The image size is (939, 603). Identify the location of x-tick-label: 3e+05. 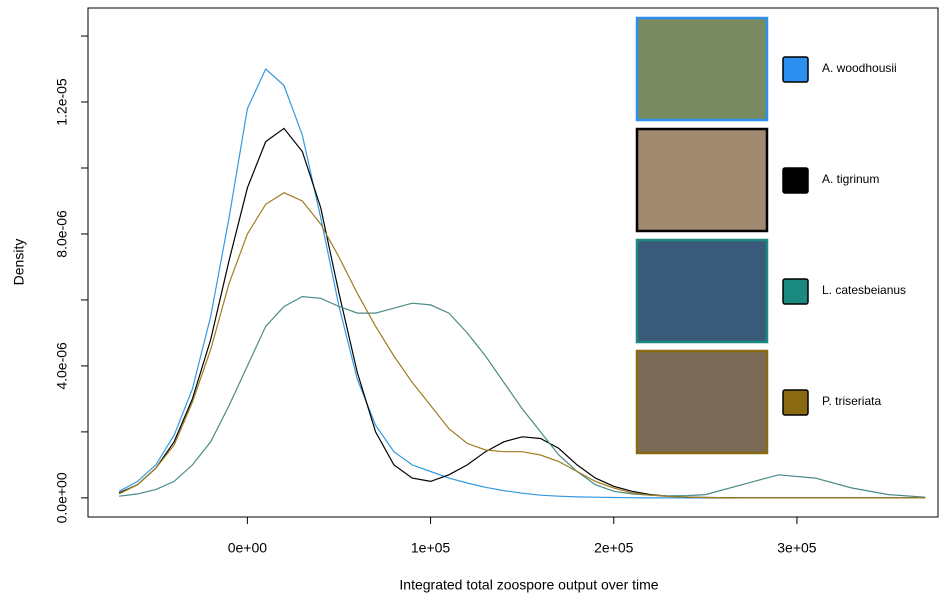
(797, 548).